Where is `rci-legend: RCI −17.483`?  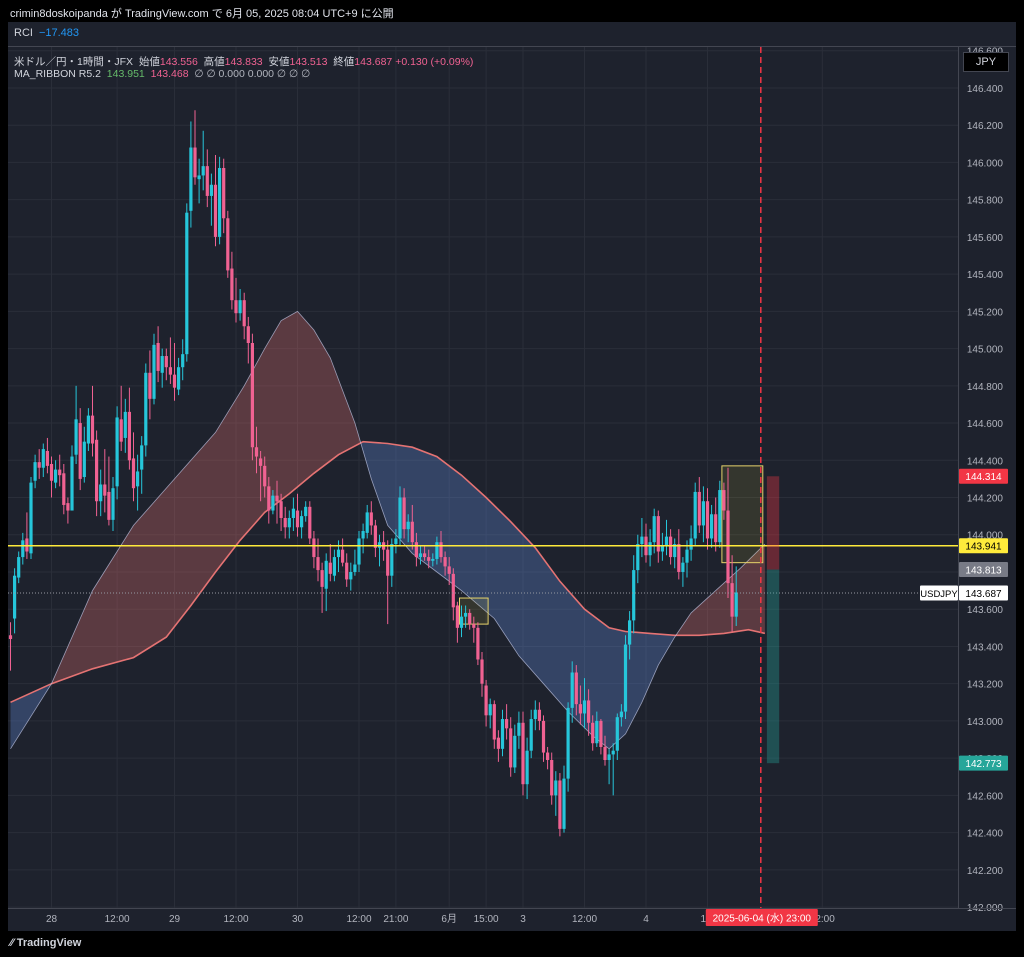
rci-legend: RCI −17.483 is located at coordinates (46, 33).